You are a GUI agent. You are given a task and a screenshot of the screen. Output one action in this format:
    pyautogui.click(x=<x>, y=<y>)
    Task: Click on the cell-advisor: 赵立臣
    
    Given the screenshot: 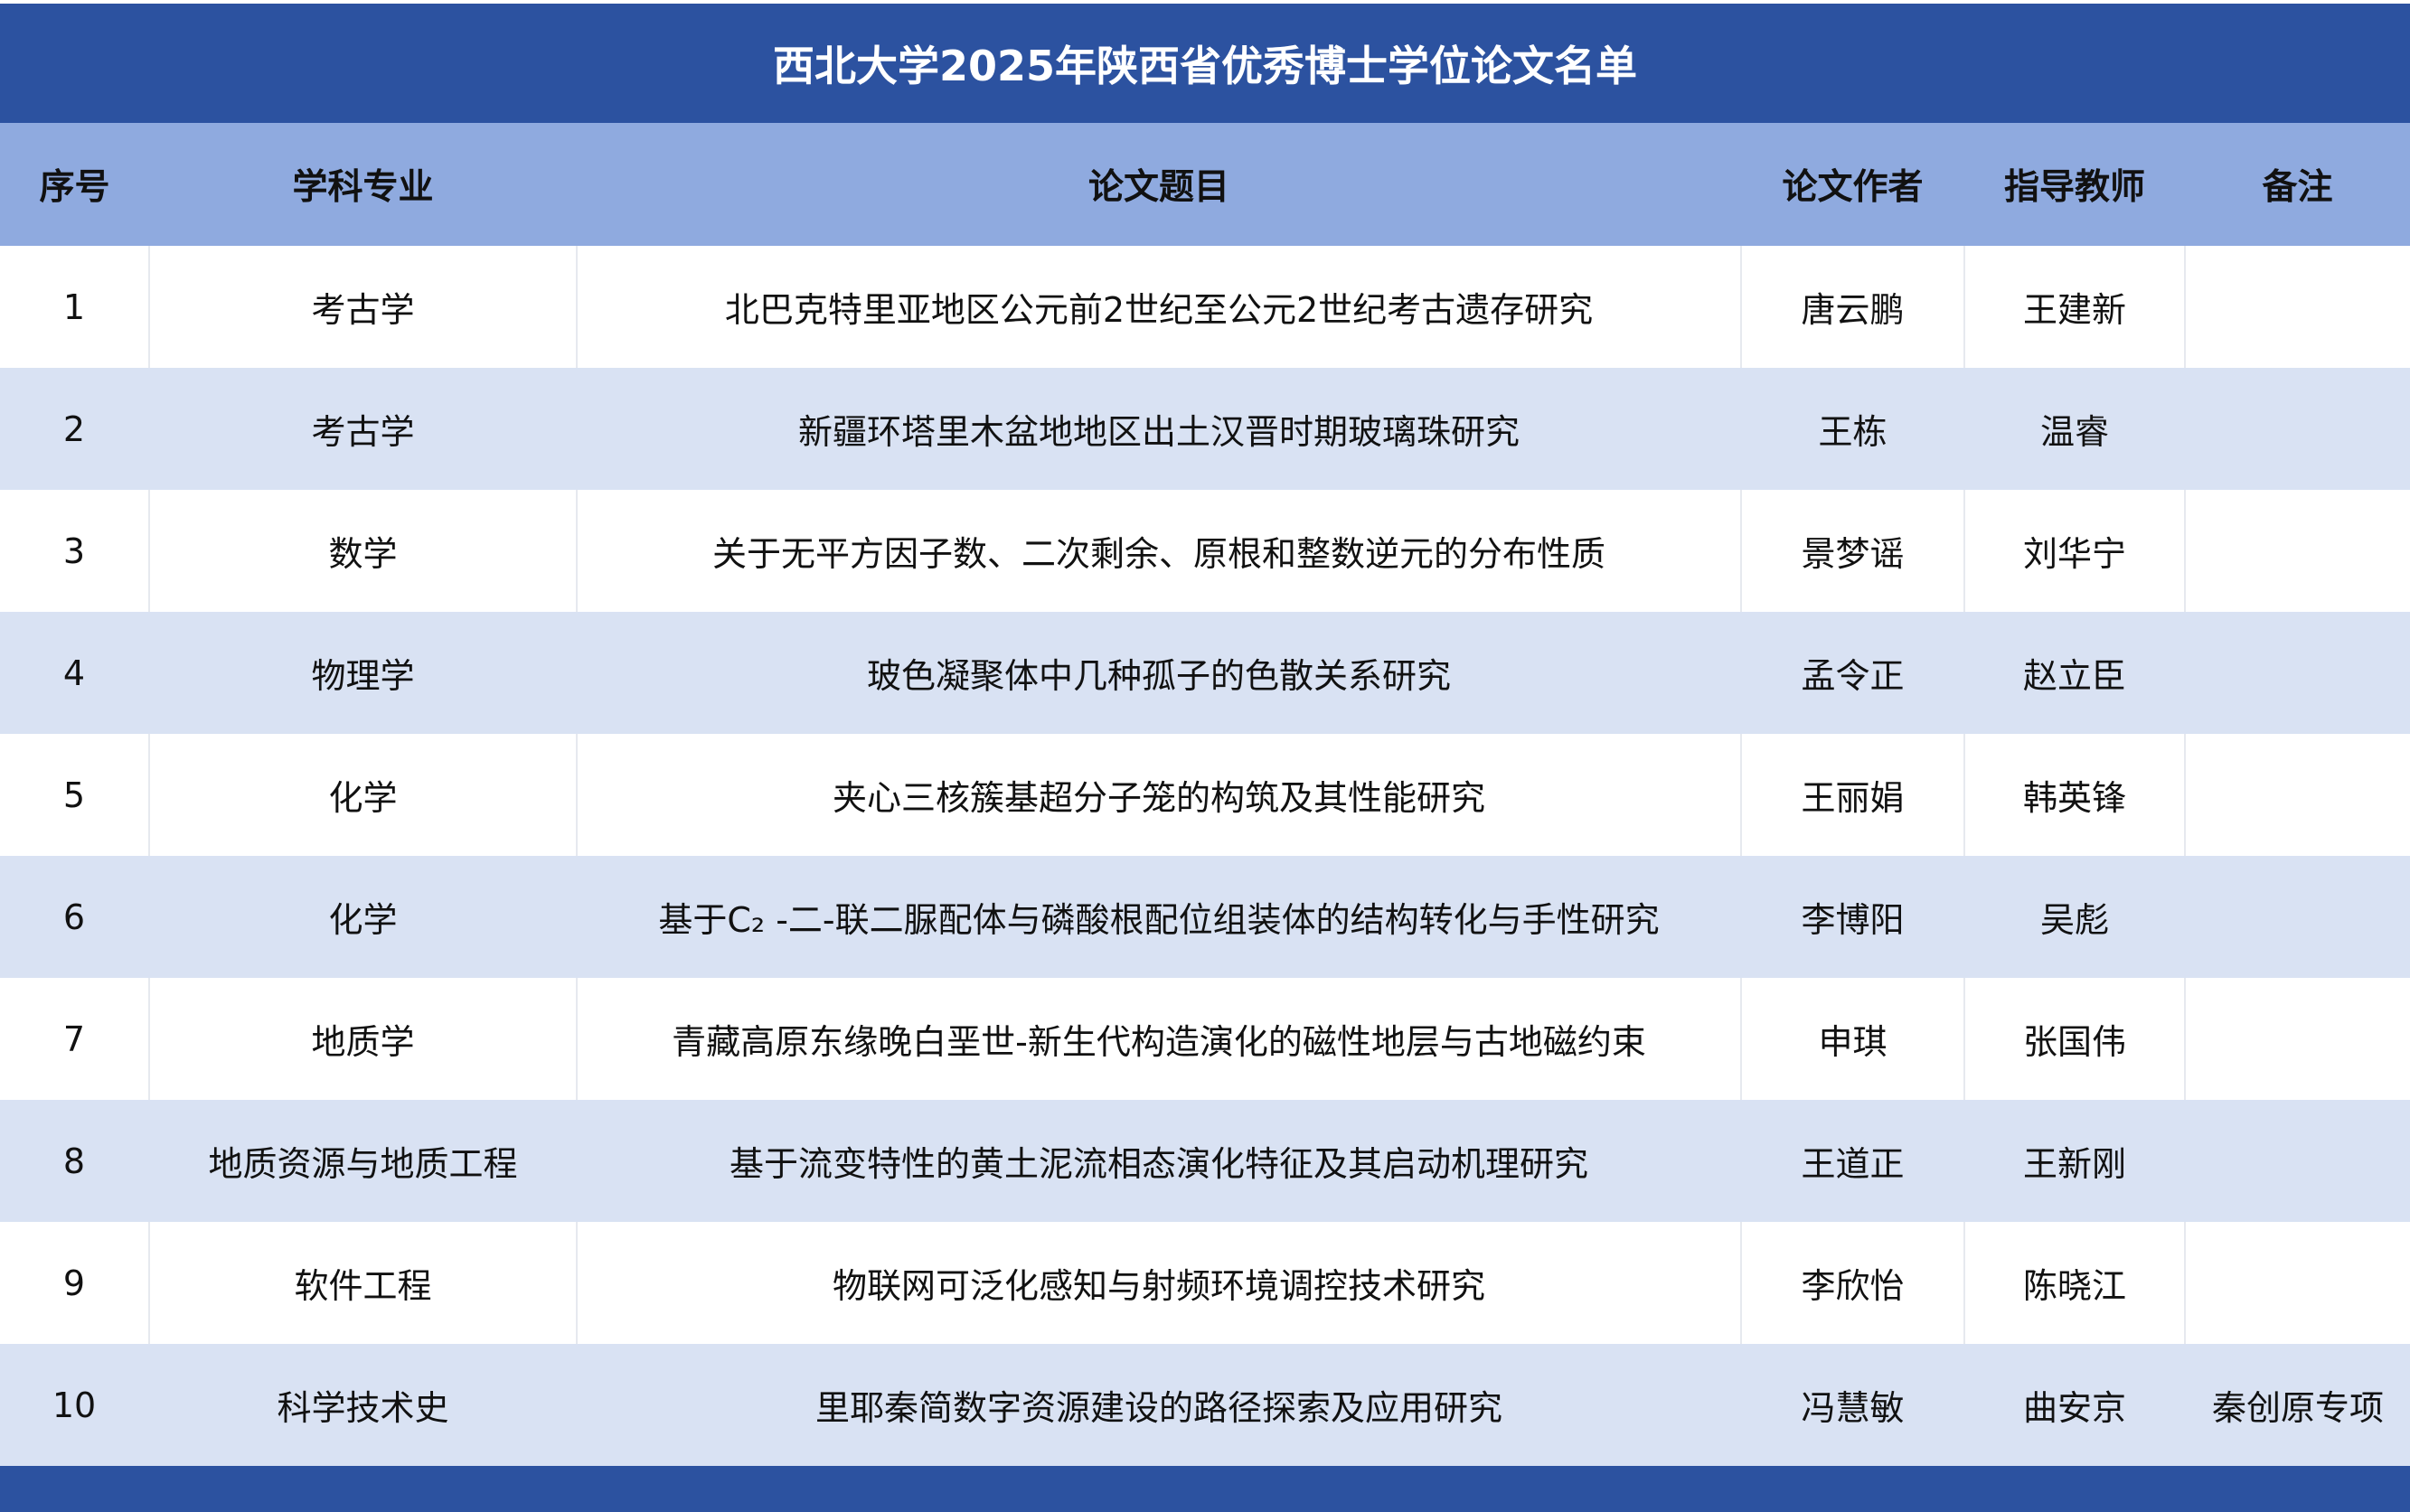 What is the action you would take?
    pyautogui.click(x=2074, y=673)
    